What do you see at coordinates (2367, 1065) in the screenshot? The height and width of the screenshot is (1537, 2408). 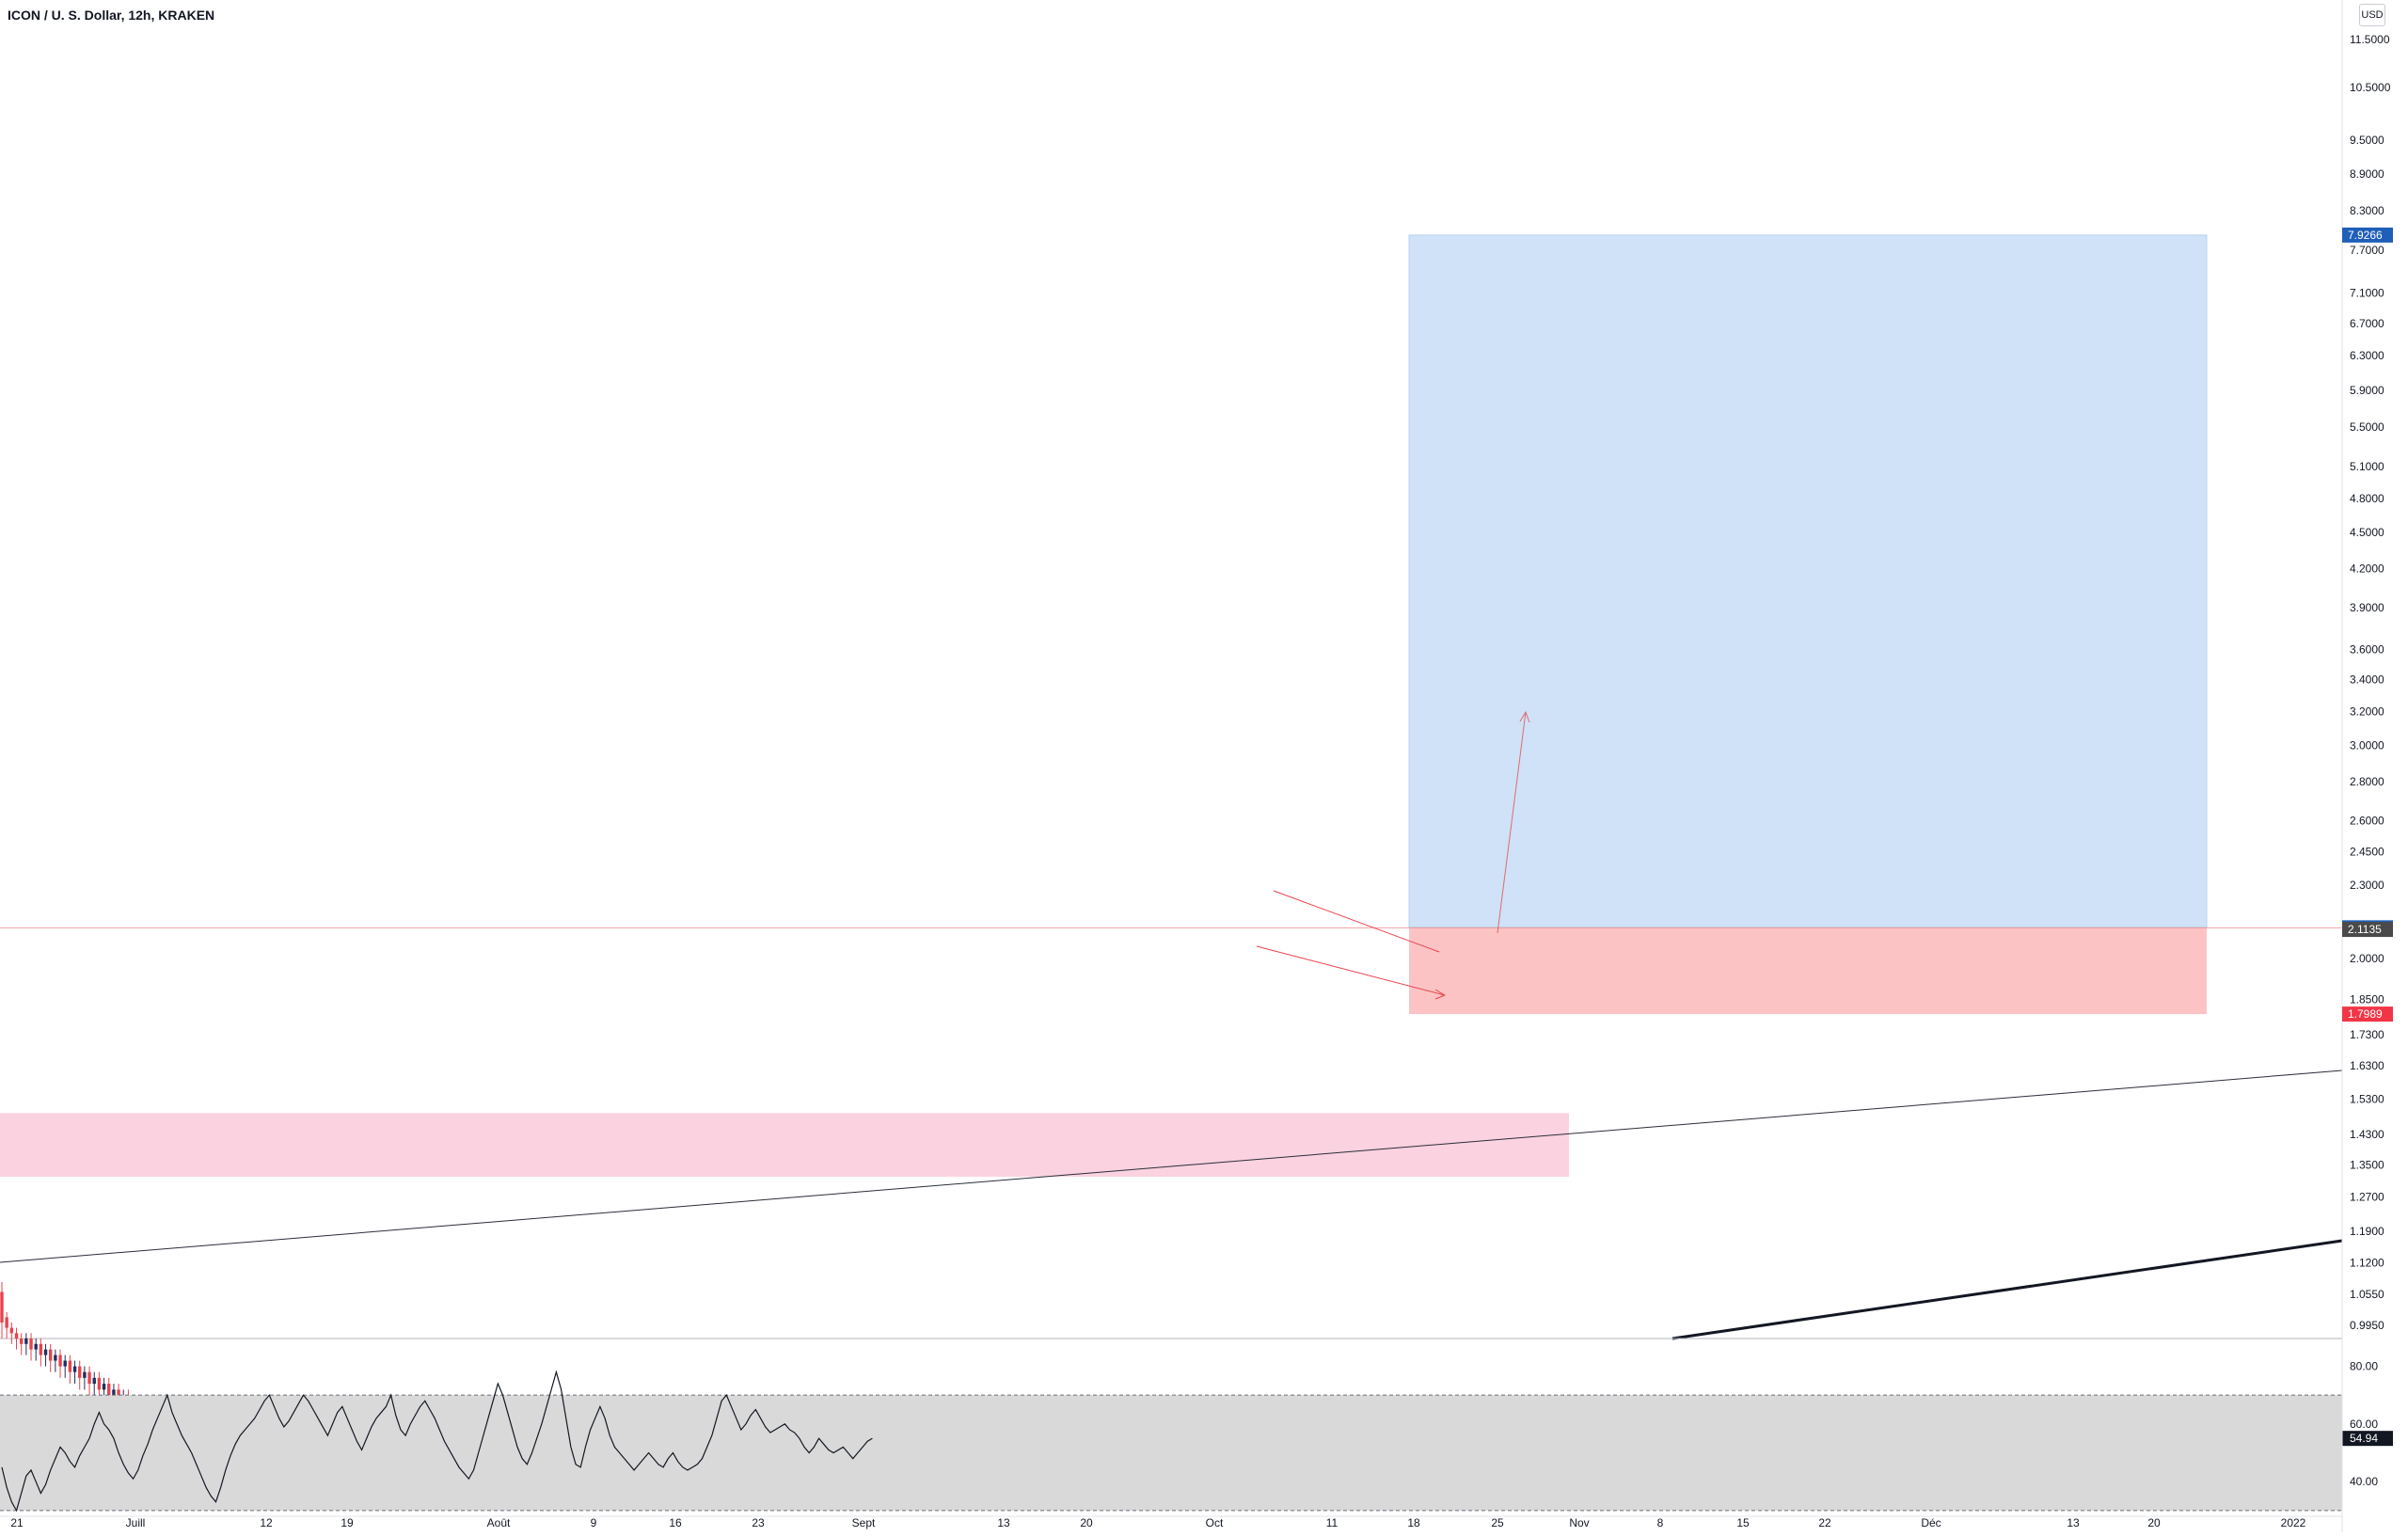 I see `price-tick-label: 1.6300` at bounding box center [2367, 1065].